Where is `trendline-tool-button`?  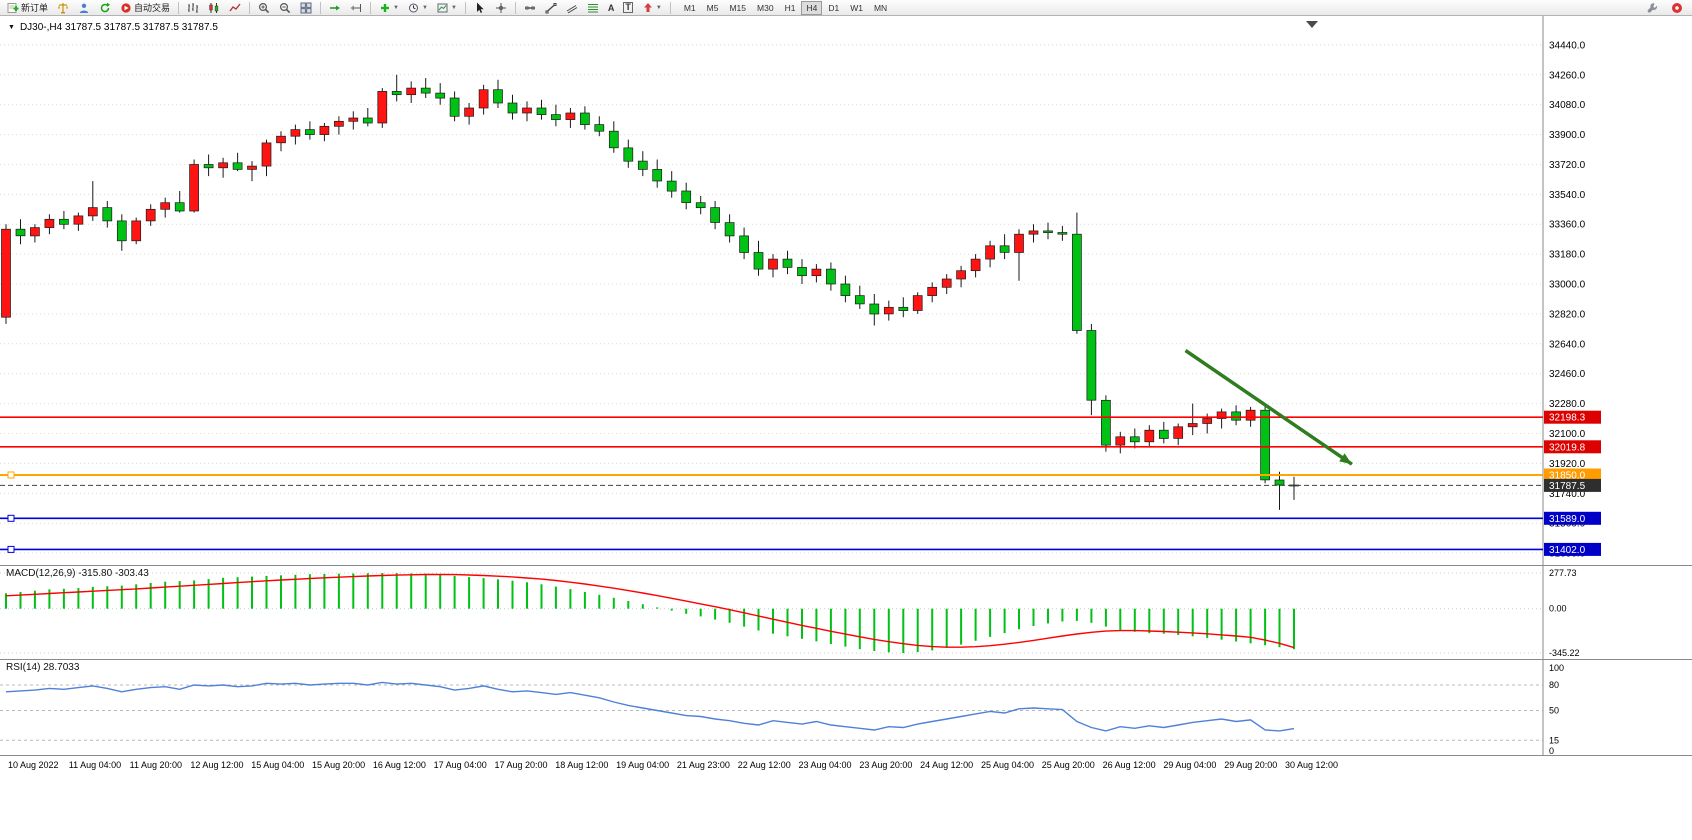 trendline-tool-button is located at coordinates (551, 8).